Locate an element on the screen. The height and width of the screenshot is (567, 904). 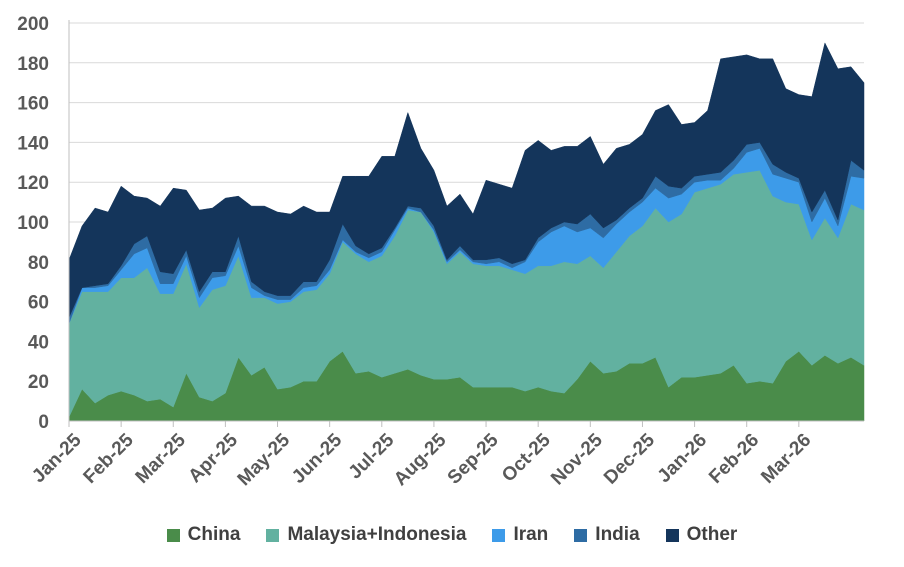
y-tick-80: 80 is located at coordinates (38, 263).